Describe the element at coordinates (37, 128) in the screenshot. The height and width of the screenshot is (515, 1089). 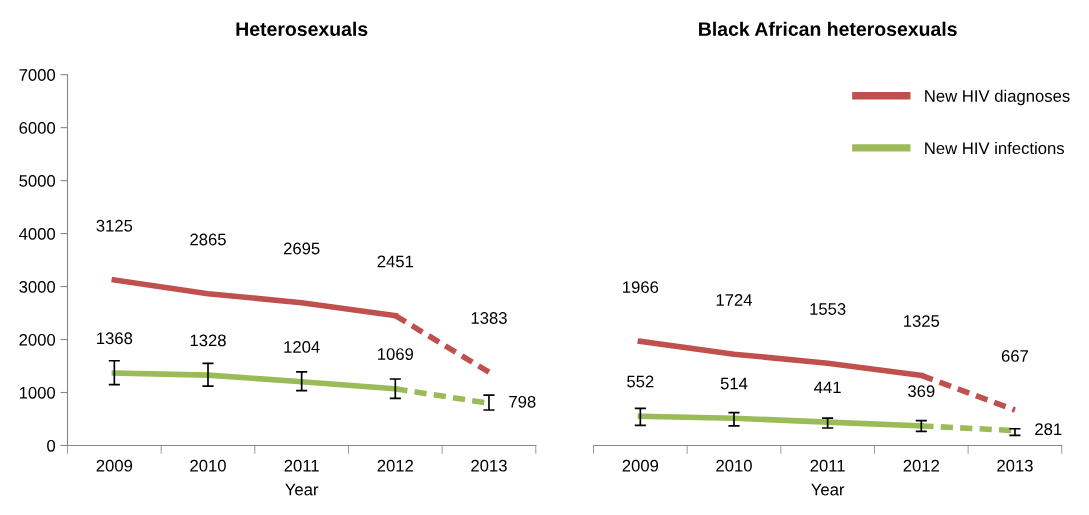
I see `y-tick-label: 6000` at that location.